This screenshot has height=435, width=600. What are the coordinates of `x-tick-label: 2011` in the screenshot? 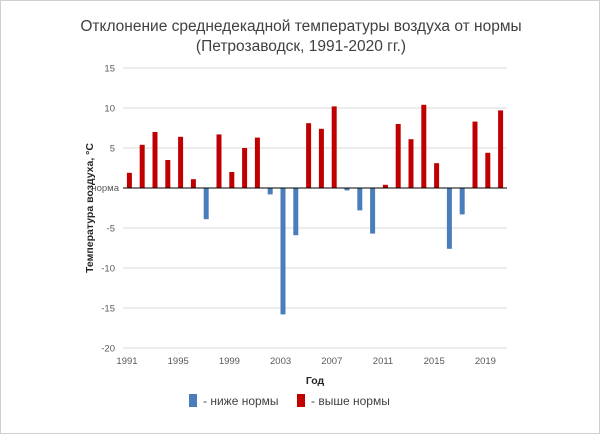 It's located at (383, 361).